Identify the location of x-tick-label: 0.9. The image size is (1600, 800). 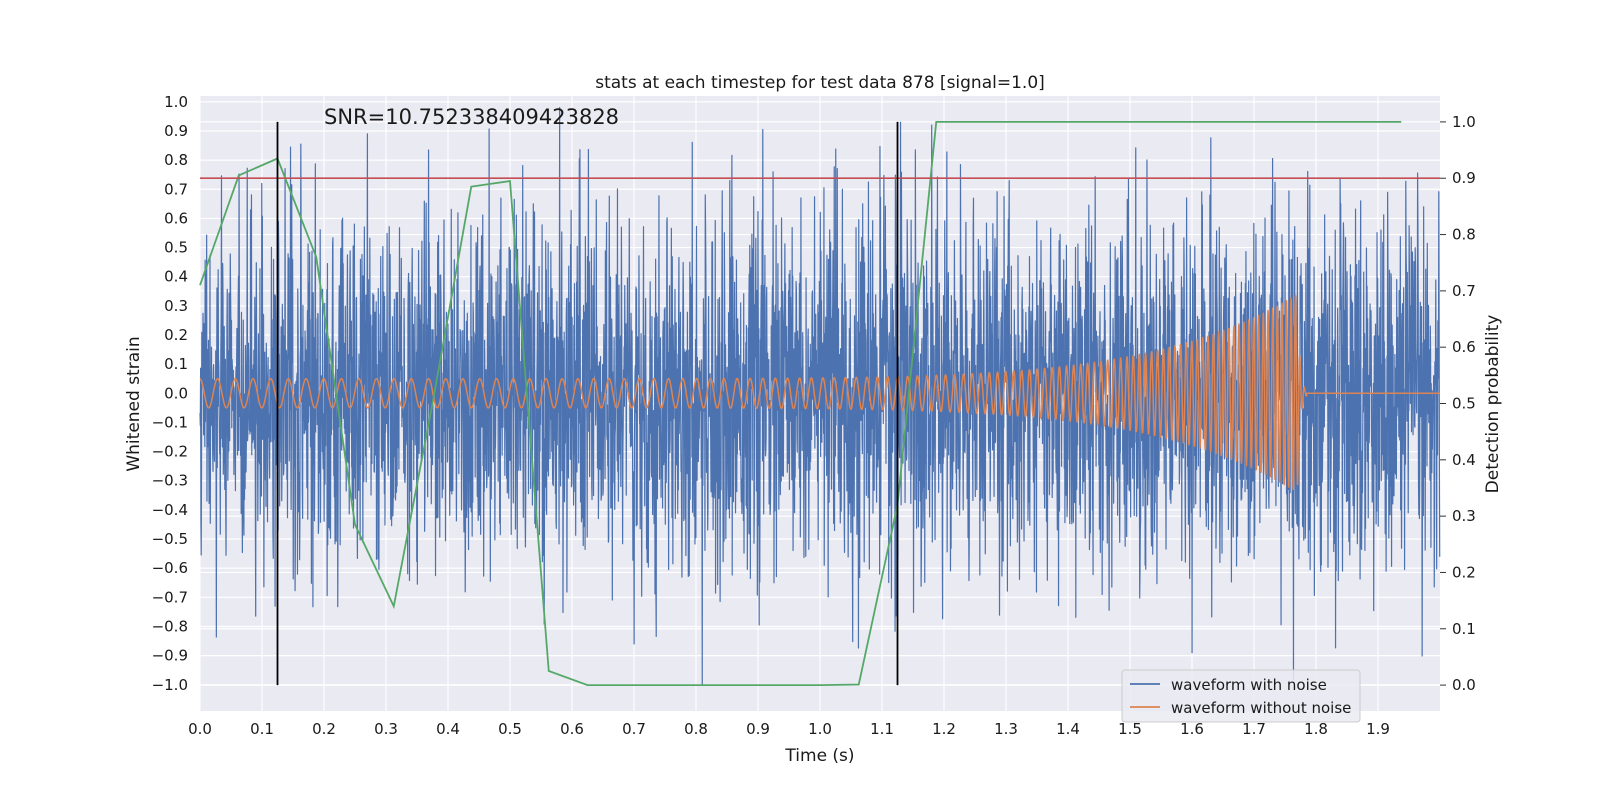
(758, 729).